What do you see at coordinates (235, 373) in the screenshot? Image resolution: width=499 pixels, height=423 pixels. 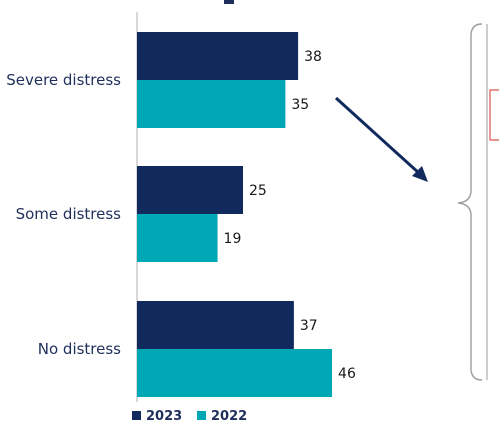 I see `bar-no-distress-2022` at bounding box center [235, 373].